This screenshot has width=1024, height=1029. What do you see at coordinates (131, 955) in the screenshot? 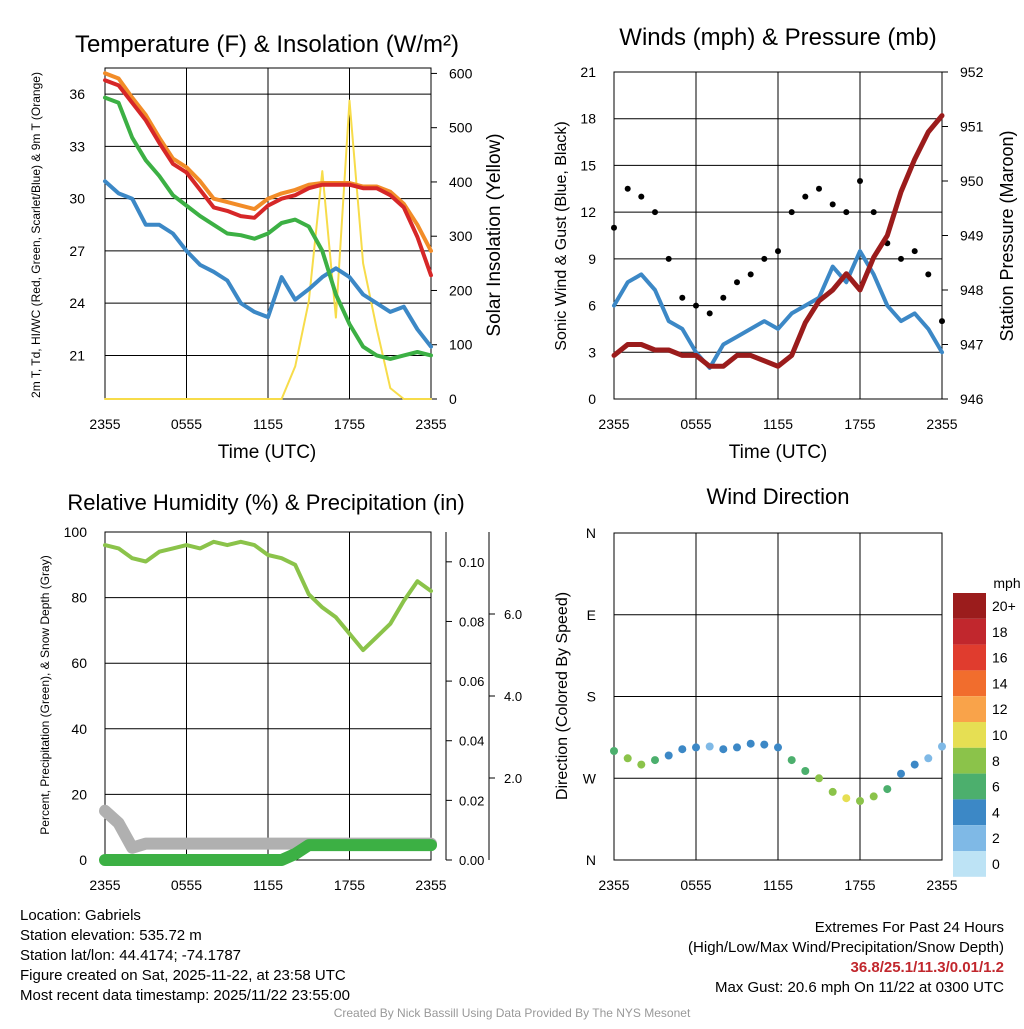
I see `latlon-text: Station lat/lon: 44.4174; -74.1787` at bounding box center [131, 955].